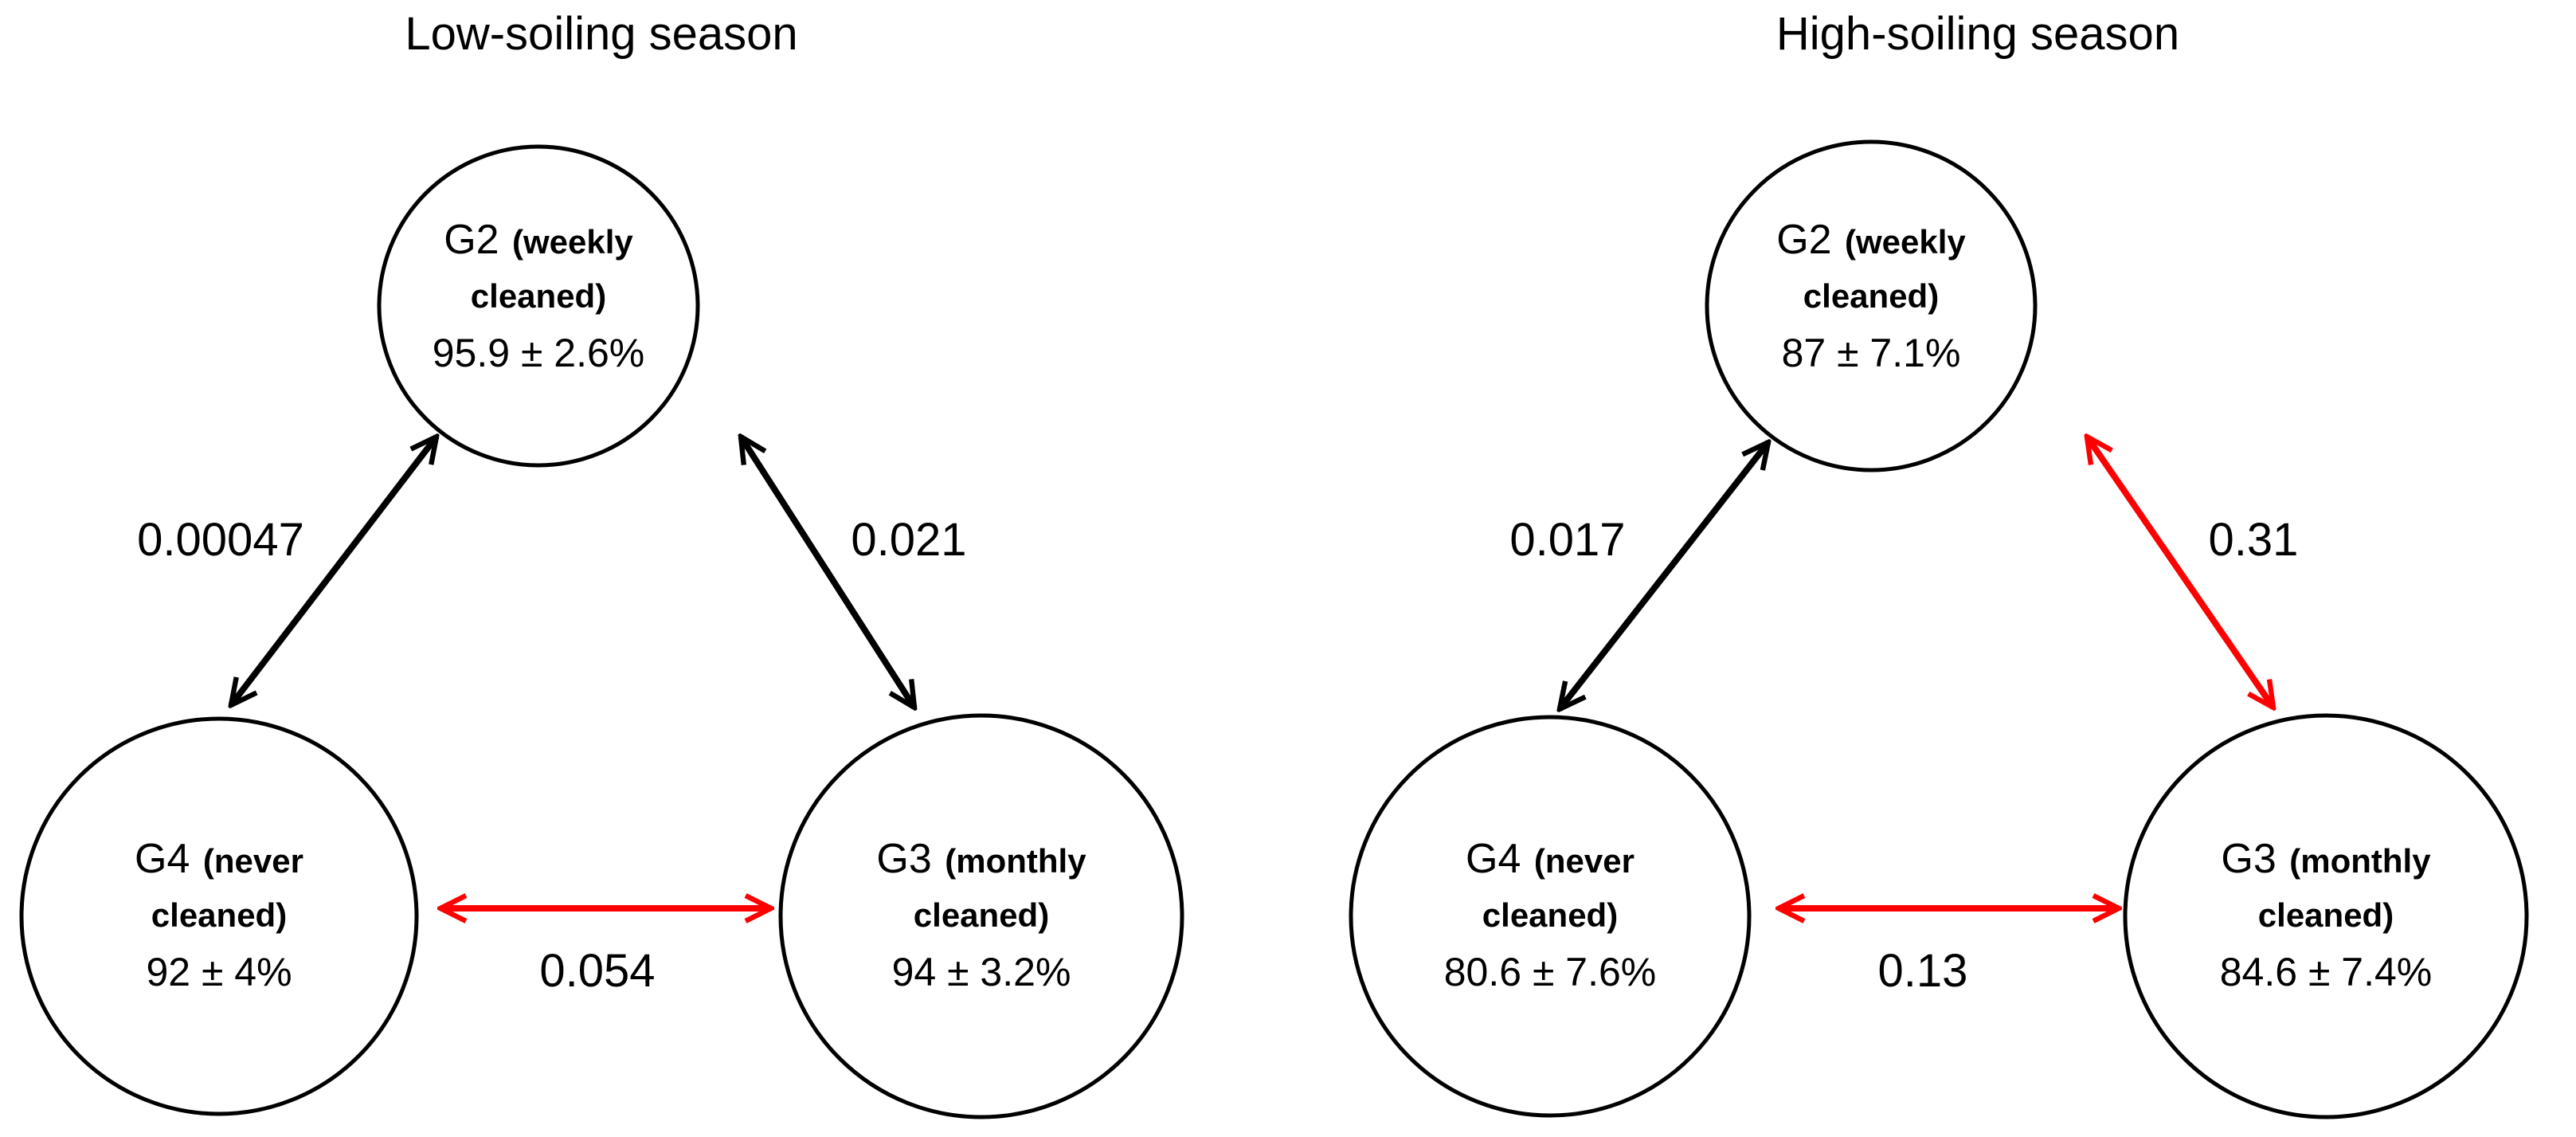 The height and width of the screenshot is (1137, 2576). I want to click on panel-title: Low-soiling season, so click(601, 34).